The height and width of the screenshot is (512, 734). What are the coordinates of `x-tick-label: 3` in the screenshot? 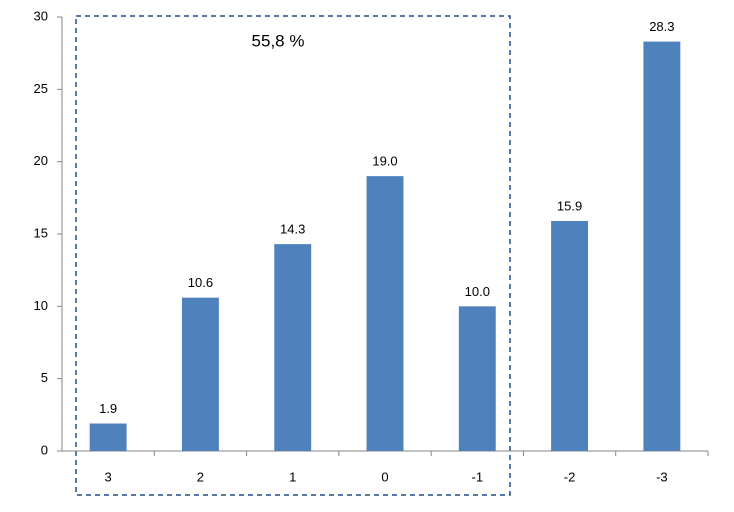 It's located at (108, 476).